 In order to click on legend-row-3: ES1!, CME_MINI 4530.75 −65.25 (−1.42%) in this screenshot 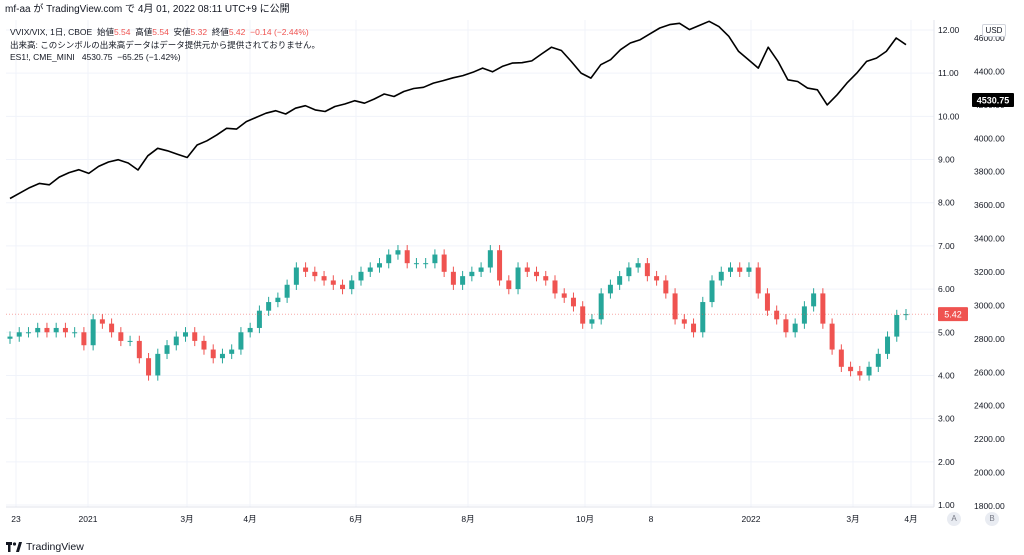, I will do `click(165, 57)`.